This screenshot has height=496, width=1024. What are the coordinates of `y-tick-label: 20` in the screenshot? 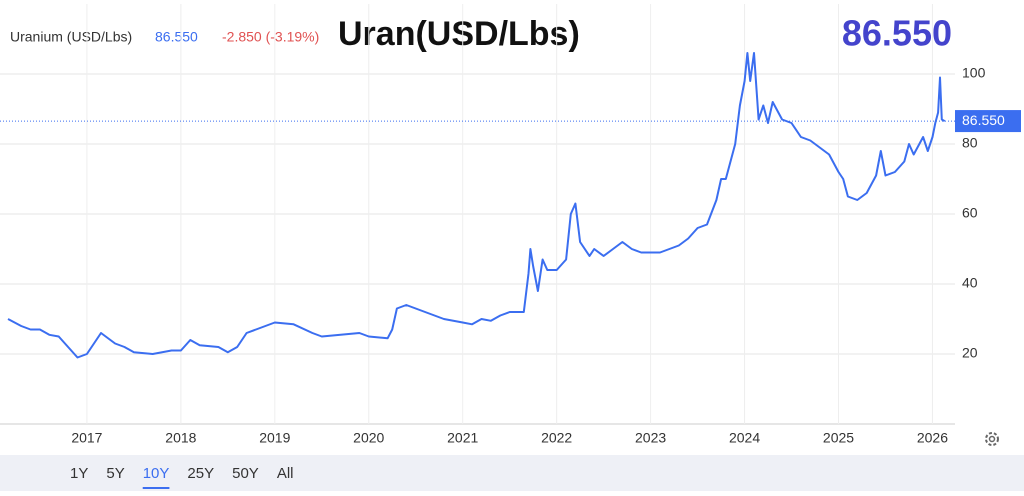 It's located at (970, 353).